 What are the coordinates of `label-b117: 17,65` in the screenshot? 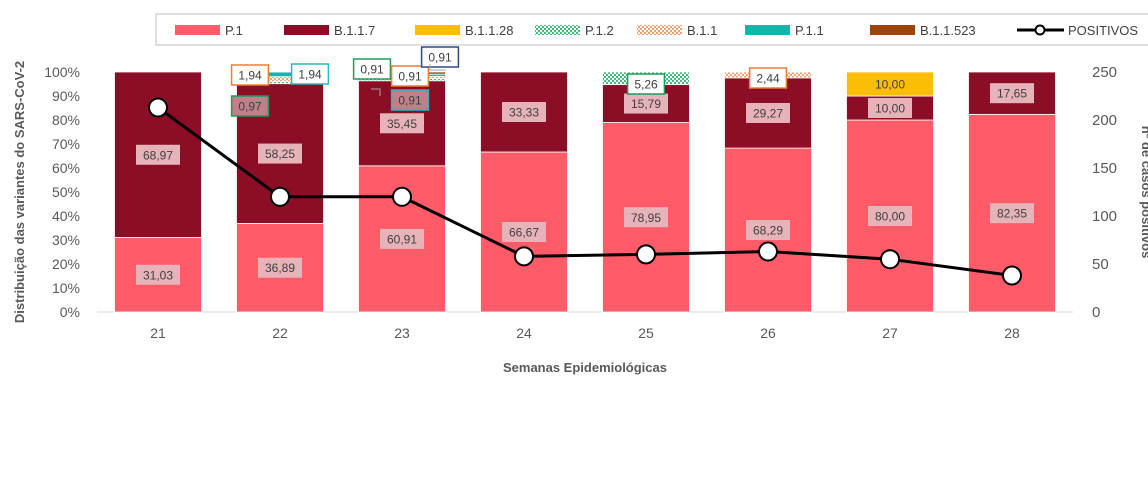 It's located at (1012, 93).